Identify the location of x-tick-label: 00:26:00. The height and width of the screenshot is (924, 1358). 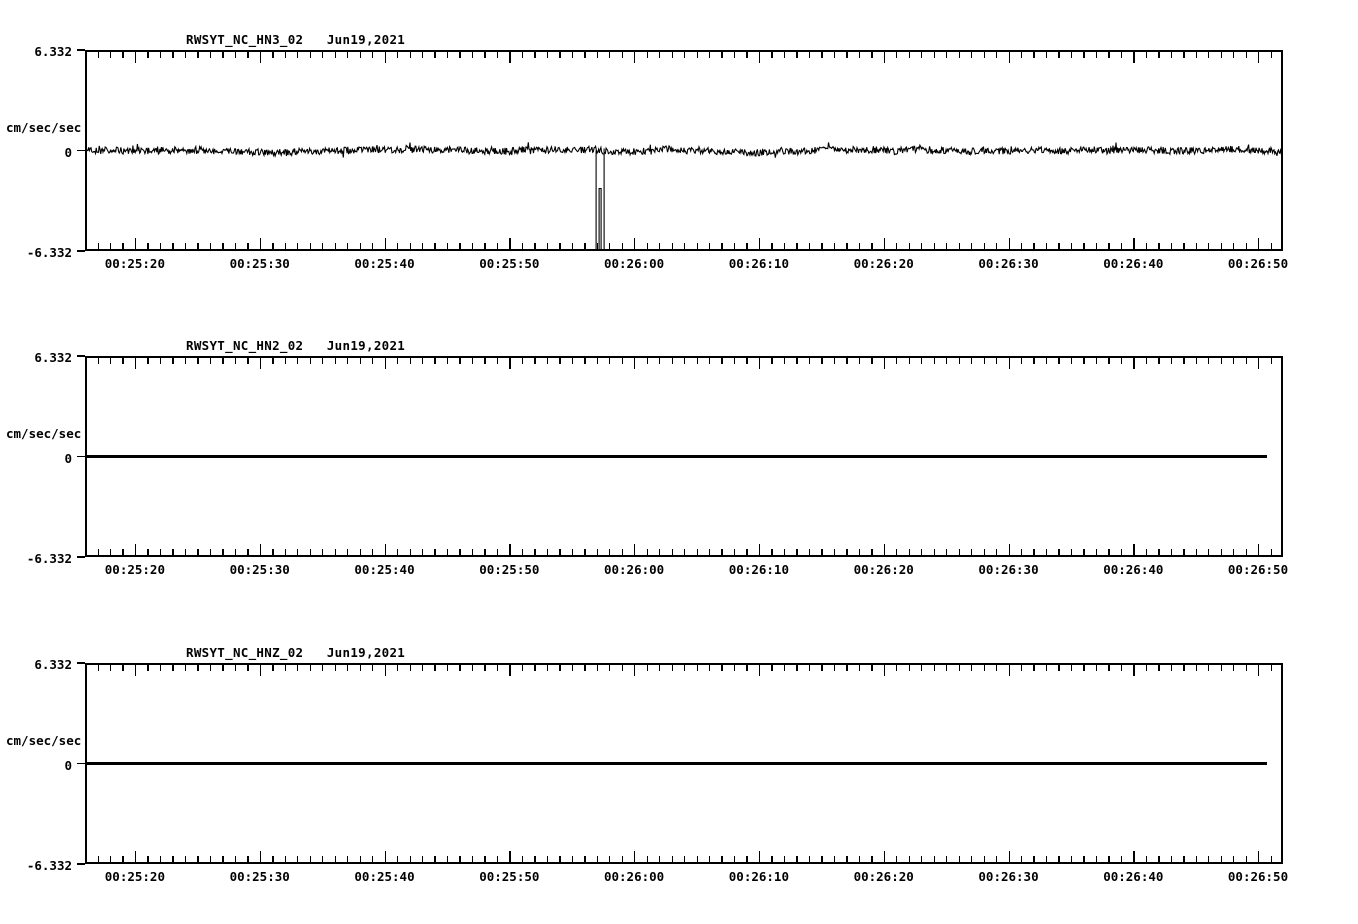
(634, 569).